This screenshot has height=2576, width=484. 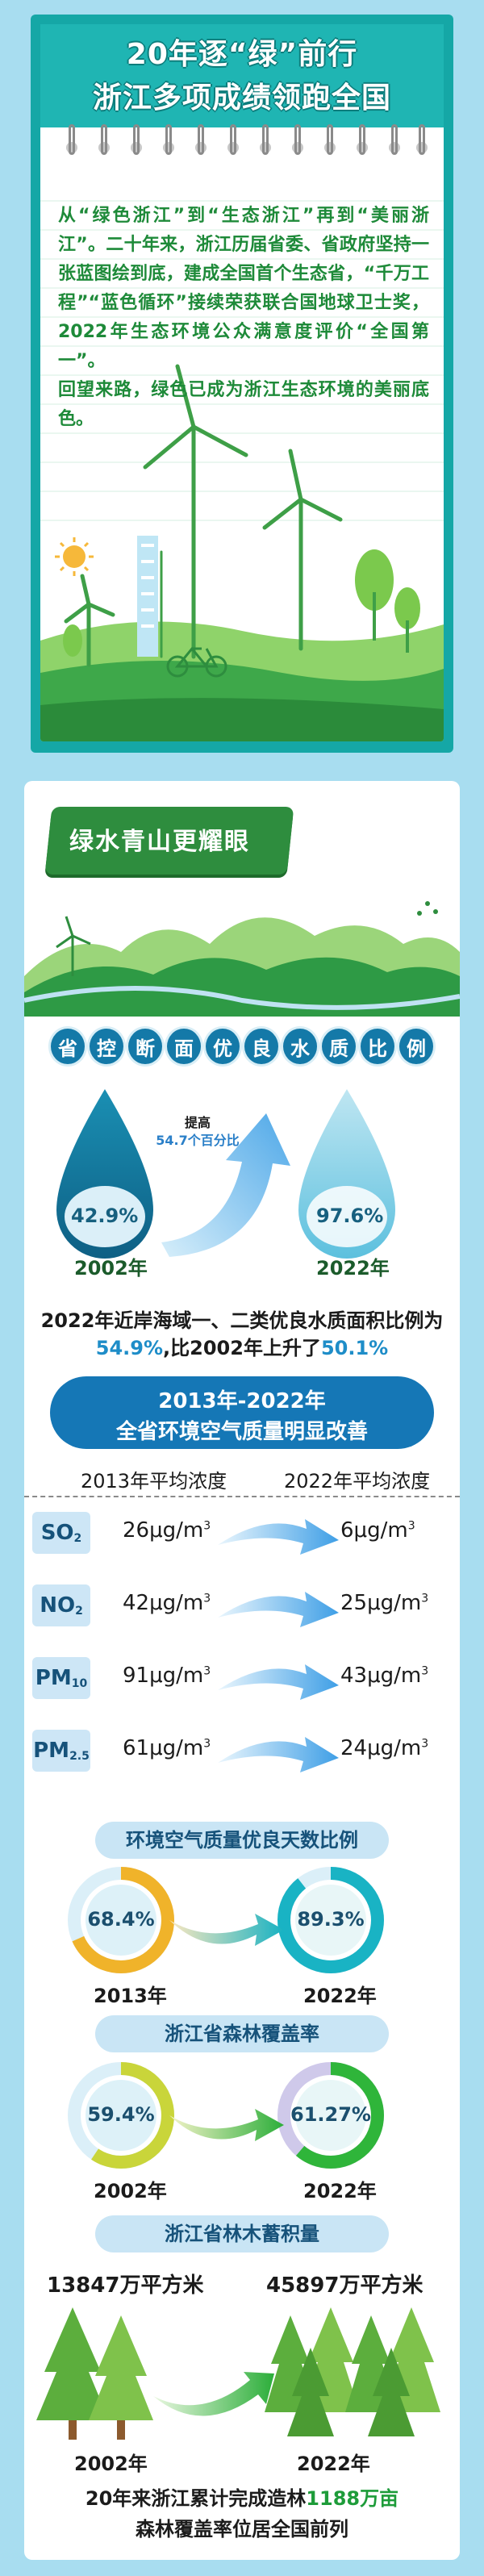 What do you see at coordinates (61, 1533) in the screenshot?
I see `pollutant-label: SO 2` at bounding box center [61, 1533].